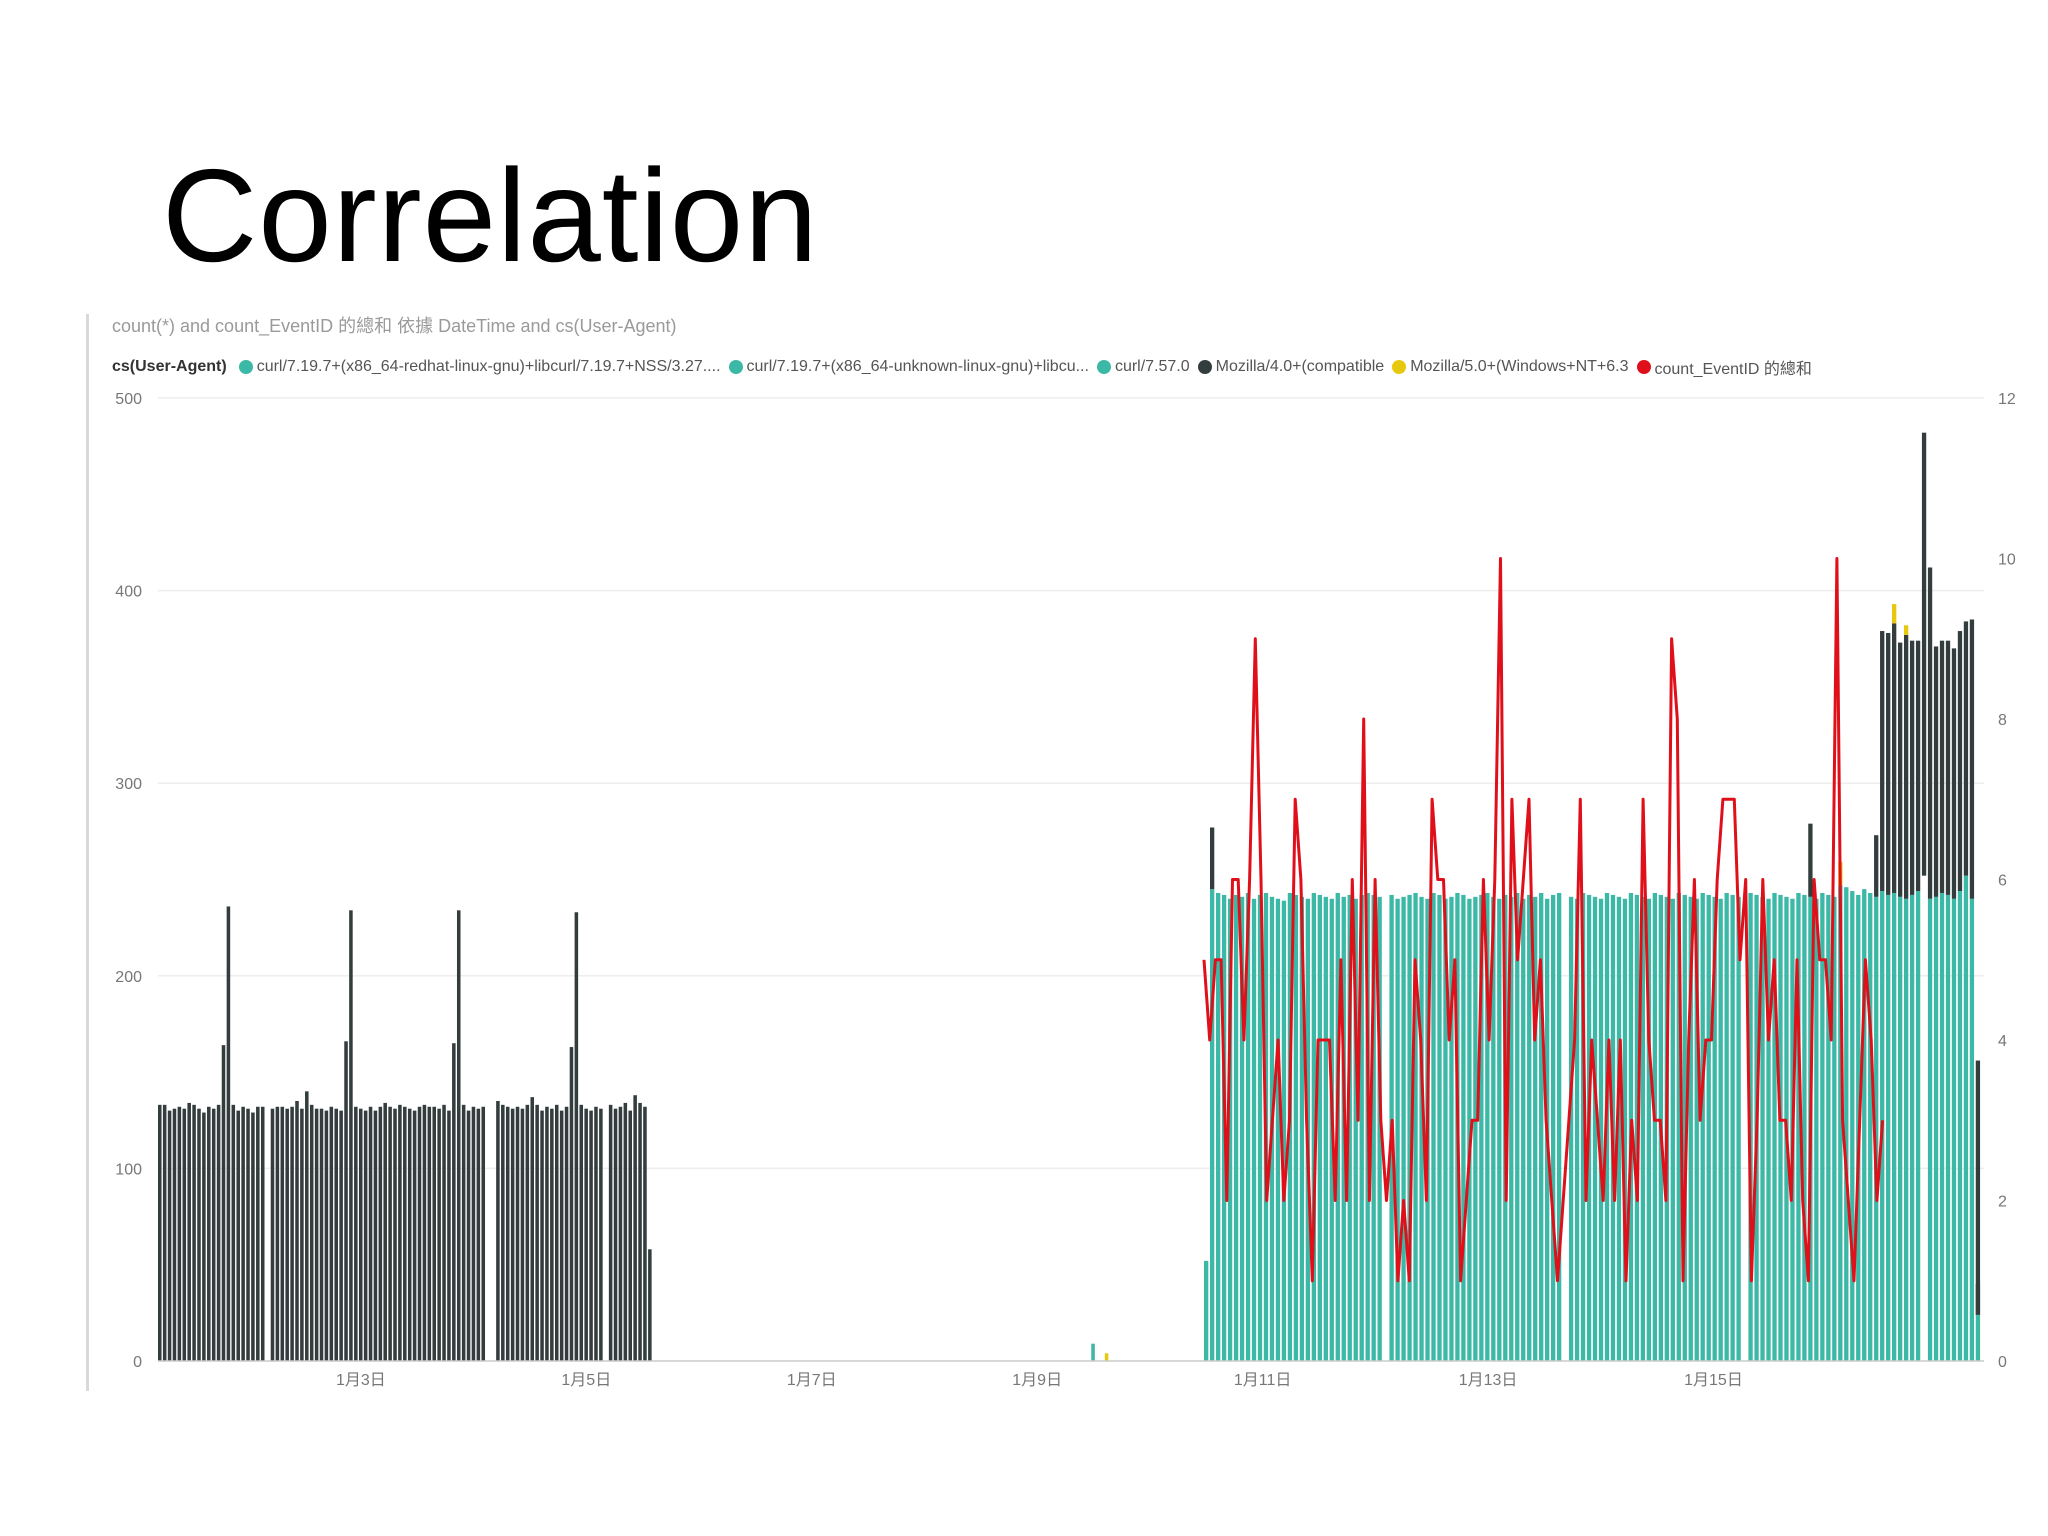 Image resolution: width=2048 pixels, height=1536 pixels. I want to click on x-tick-label: 1月13日, so click(1488, 1380).